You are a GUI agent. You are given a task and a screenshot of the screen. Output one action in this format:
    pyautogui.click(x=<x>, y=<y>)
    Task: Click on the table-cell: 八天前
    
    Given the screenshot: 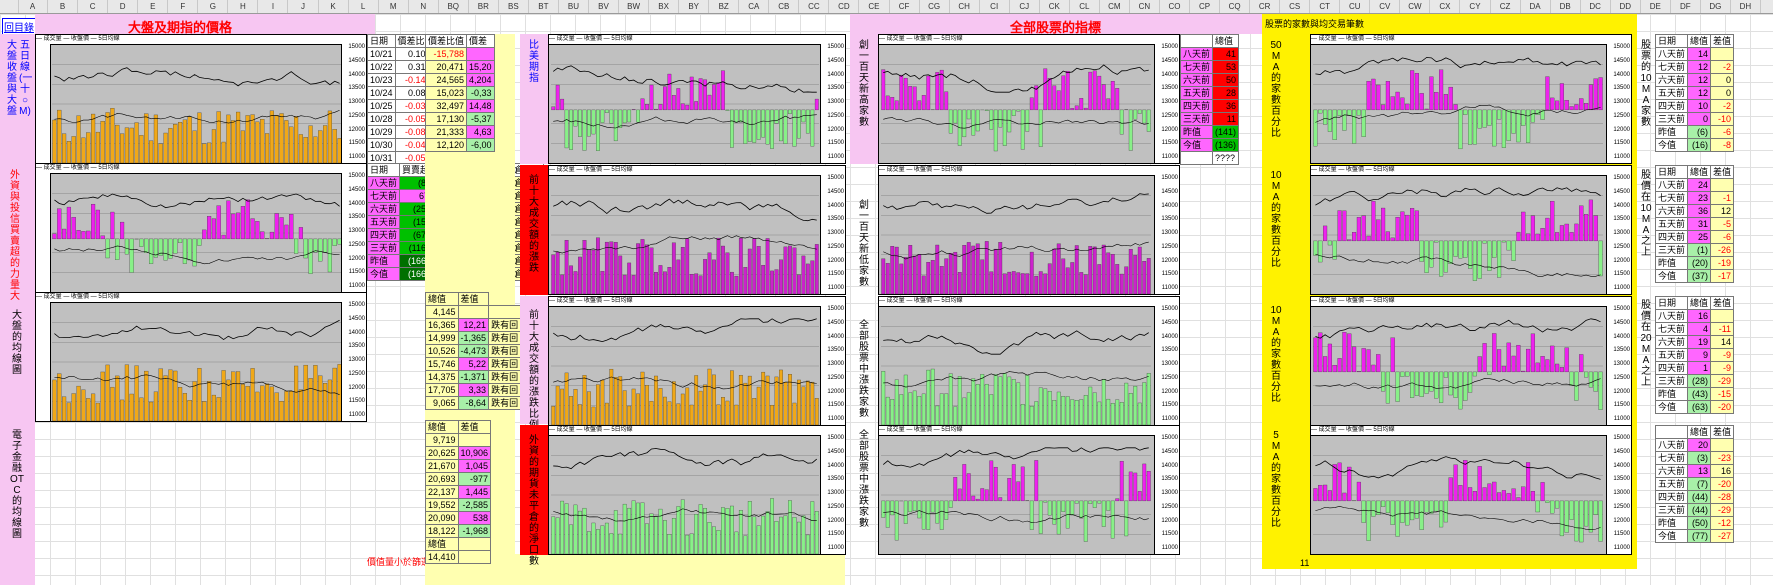 What is the action you would take?
    pyautogui.click(x=1671, y=445)
    